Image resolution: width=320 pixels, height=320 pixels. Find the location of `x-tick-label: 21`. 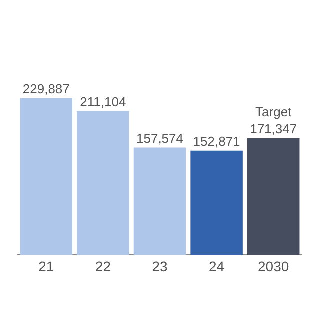

x-tick-label: 21 is located at coordinates (46, 266).